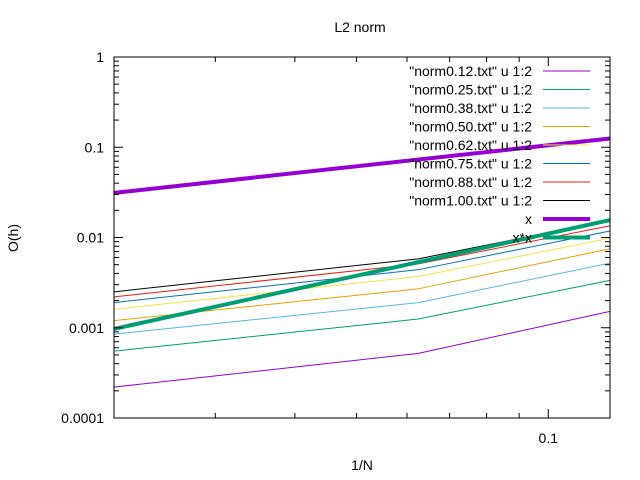  What do you see at coordinates (13, 238) in the screenshot?
I see `y-axis-label: O(h)` at bounding box center [13, 238].